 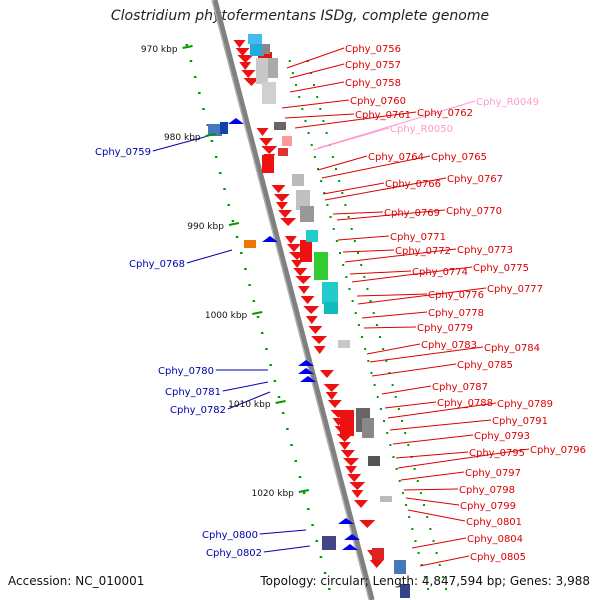 I want to click on gene-label-right: Cphy_0797, so click(x=493, y=473).